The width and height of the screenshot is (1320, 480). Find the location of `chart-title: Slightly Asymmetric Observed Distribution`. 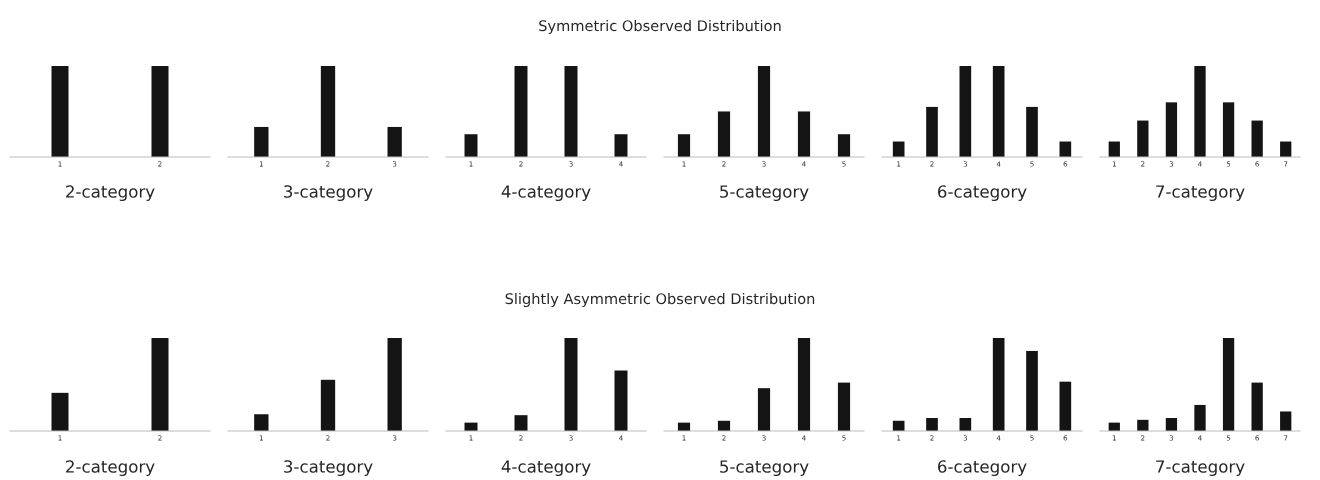

chart-title: Slightly Asymmetric Observed Distribution is located at coordinates (660, 300).